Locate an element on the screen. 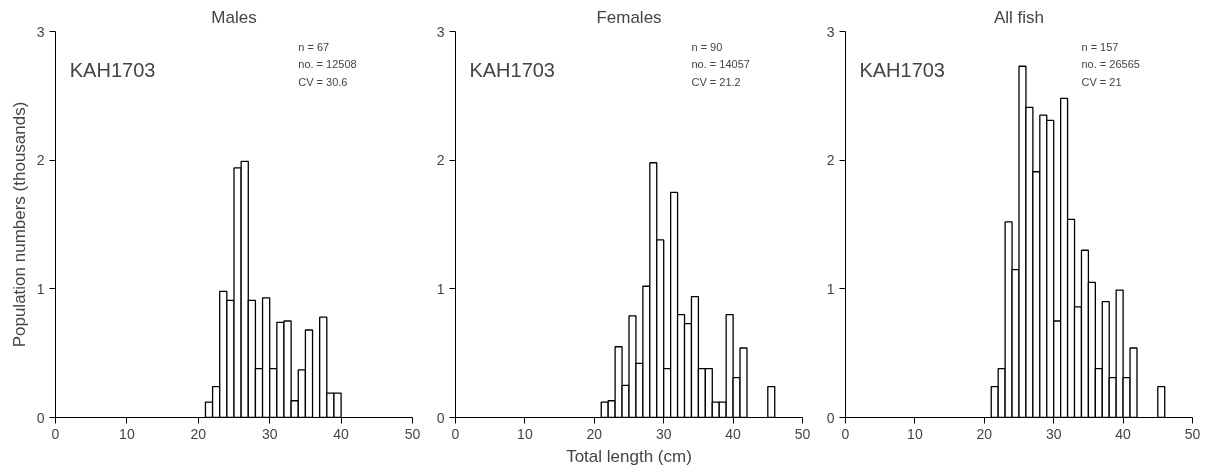 Image resolution: width=1210 pixels, height=474 pixels. annotation: no. = 14057 is located at coordinates (720, 64).